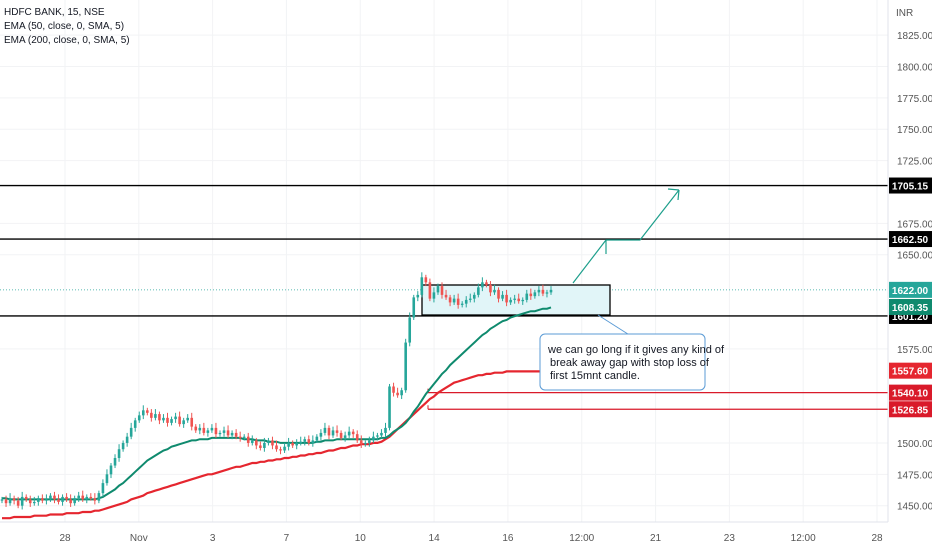  What do you see at coordinates (508, 538) in the screenshot?
I see `time-tick-label: 16` at bounding box center [508, 538].